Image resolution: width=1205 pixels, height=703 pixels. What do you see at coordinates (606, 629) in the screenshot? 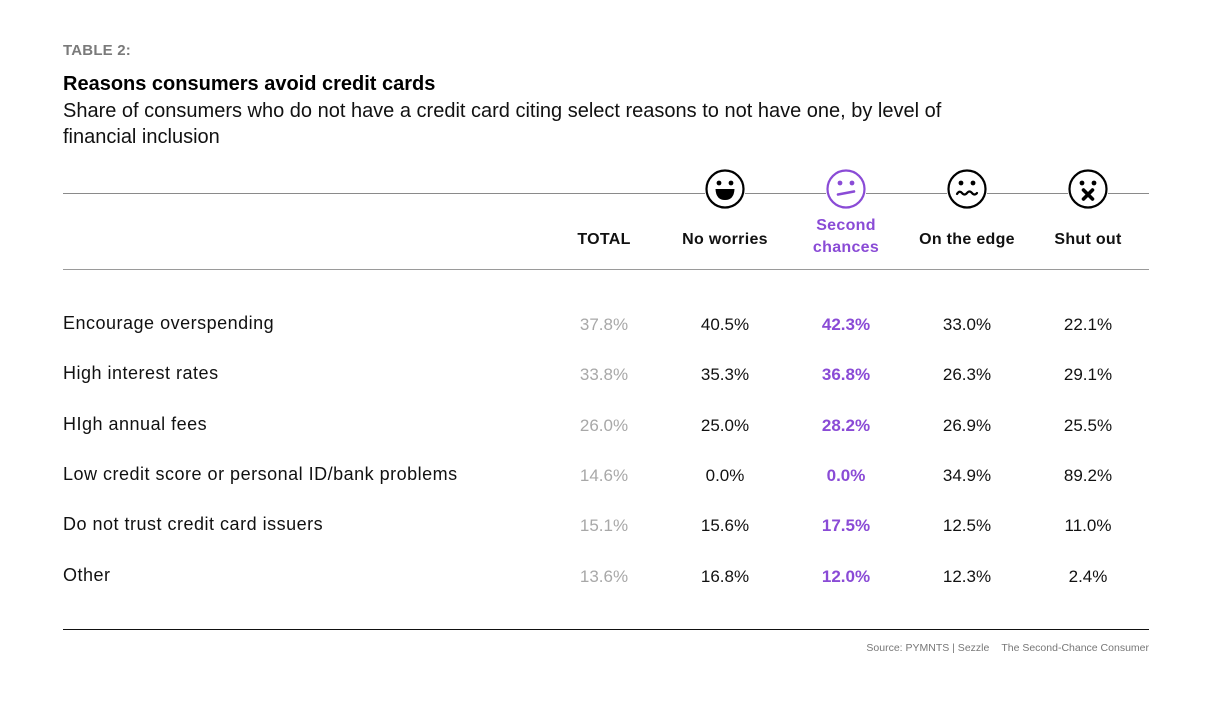
I see `bottom-divider` at bounding box center [606, 629].